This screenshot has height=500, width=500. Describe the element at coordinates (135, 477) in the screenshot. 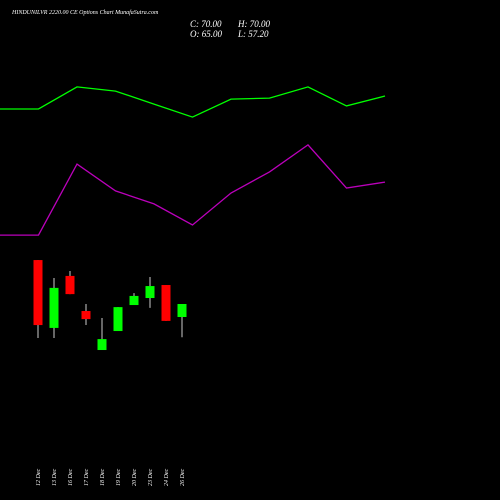

I see `x-tick-label: 20 Dec` at that location.